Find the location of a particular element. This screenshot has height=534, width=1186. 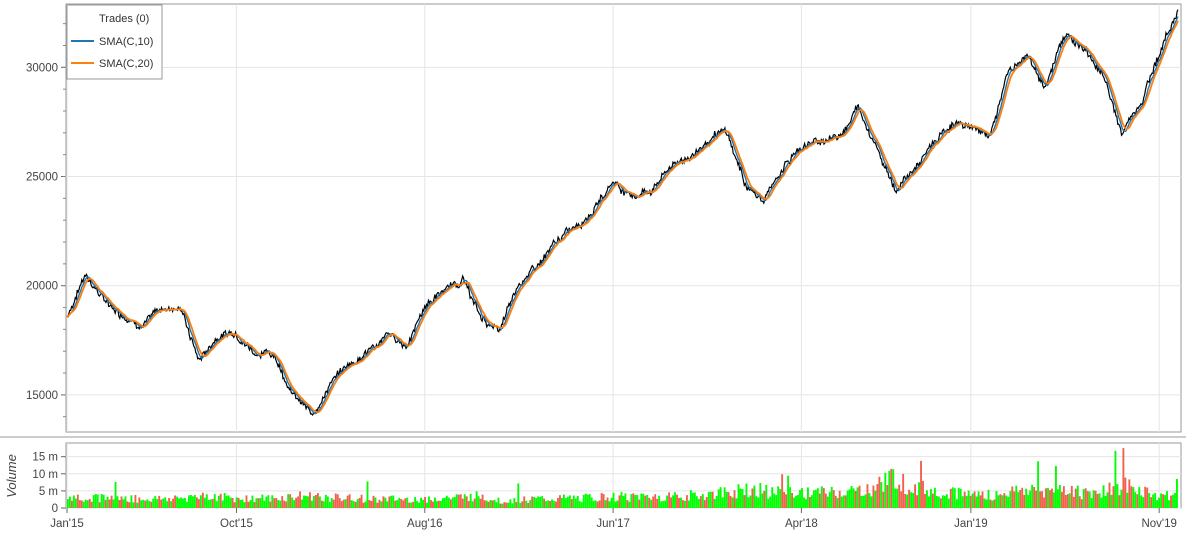

volume-axis-label: Volume is located at coordinates (11, 476).